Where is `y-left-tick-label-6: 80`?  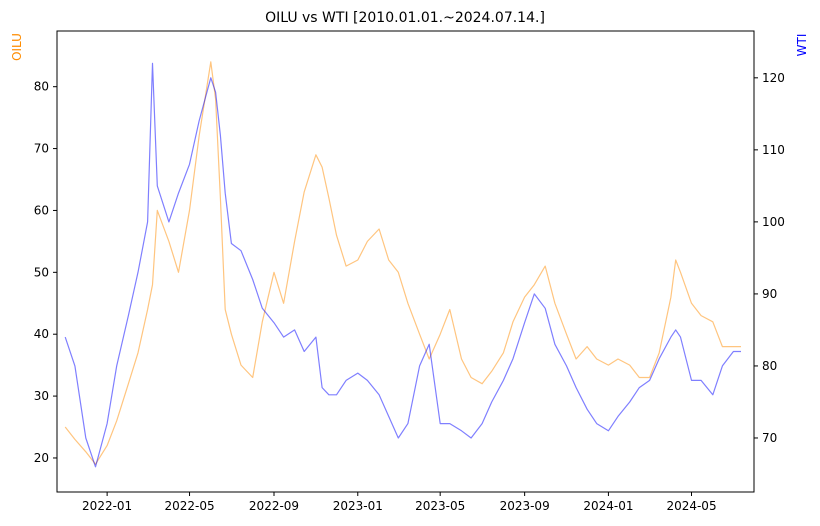 y-left-tick-label-6: 80 is located at coordinates (41, 87).